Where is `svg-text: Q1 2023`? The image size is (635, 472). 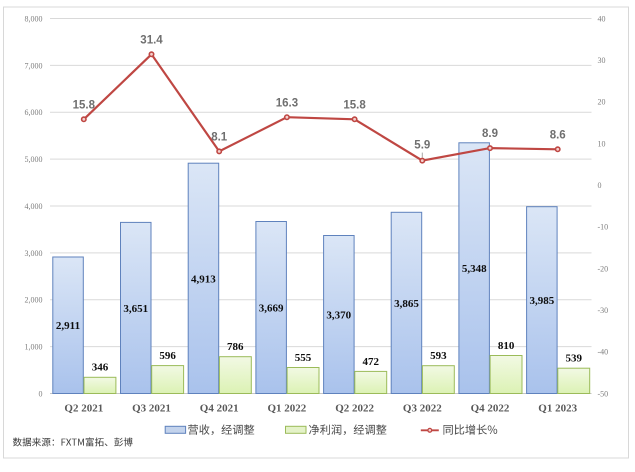 svg-text: Q1 2023 is located at coordinates (557, 409).